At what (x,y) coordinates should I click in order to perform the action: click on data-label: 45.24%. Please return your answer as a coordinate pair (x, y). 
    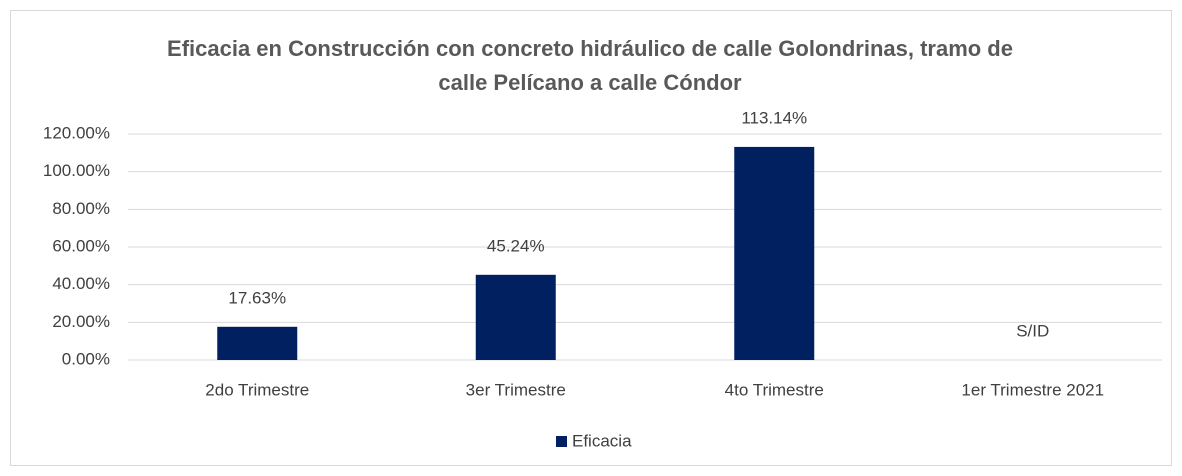
    Looking at the image, I should click on (516, 245).